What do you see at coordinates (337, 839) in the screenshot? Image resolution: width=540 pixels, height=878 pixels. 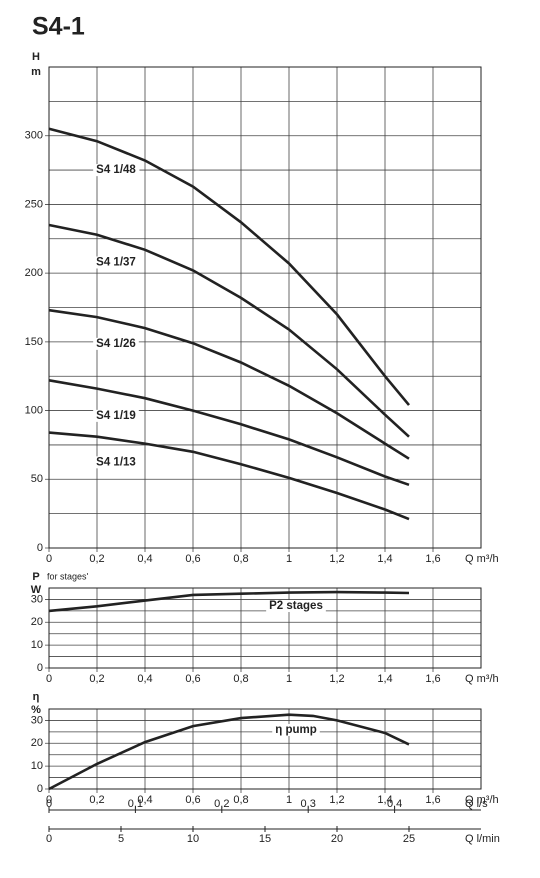 I see `secondary-tick-label: 20` at bounding box center [337, 839].